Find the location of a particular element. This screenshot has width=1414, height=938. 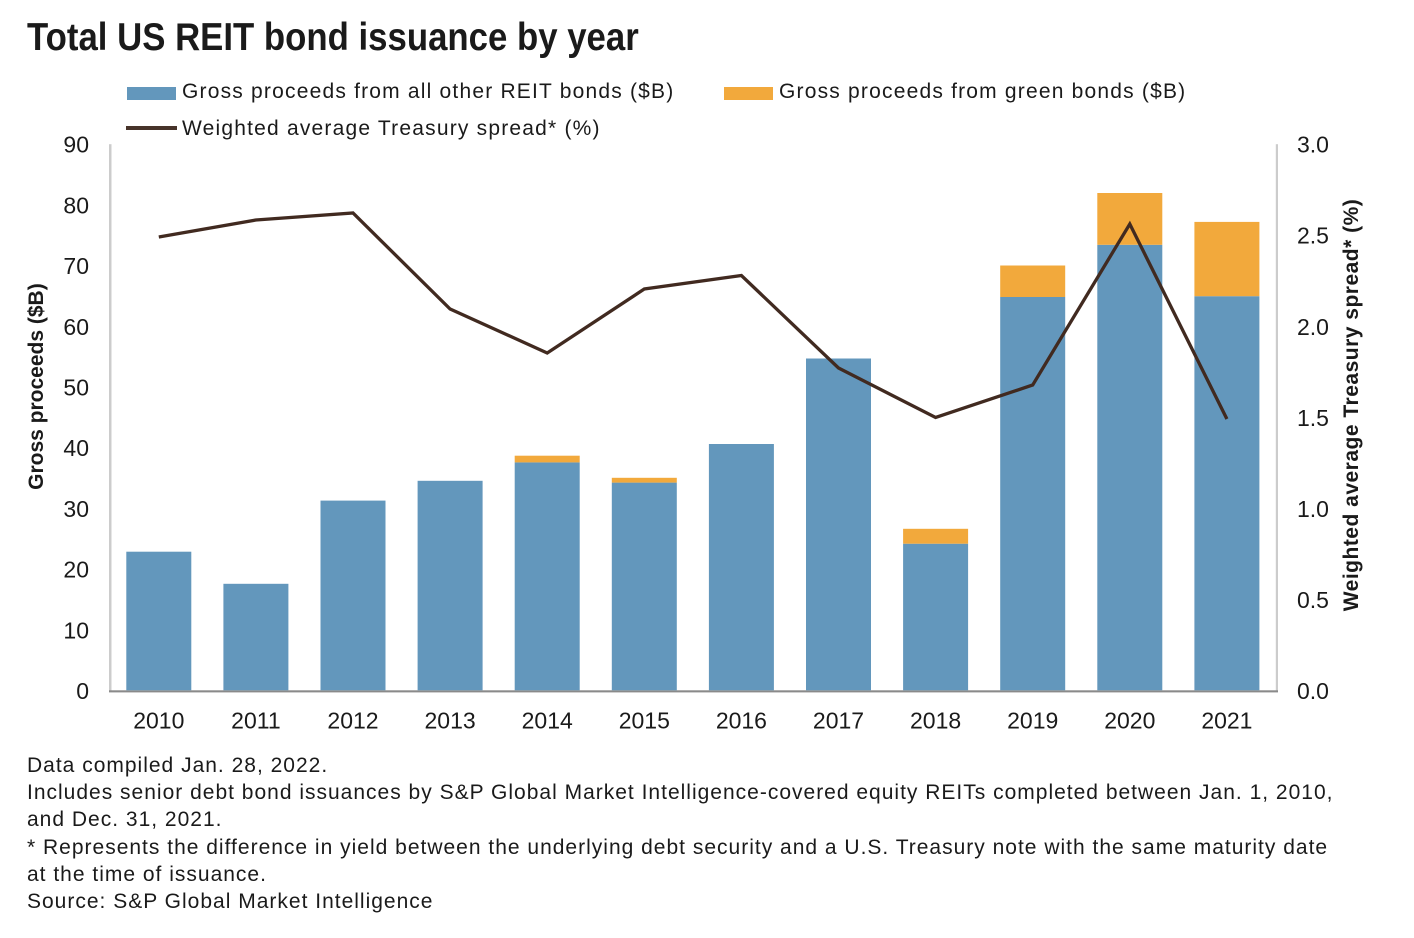

svg-text: 2013 is located at coordinates (450, 720).